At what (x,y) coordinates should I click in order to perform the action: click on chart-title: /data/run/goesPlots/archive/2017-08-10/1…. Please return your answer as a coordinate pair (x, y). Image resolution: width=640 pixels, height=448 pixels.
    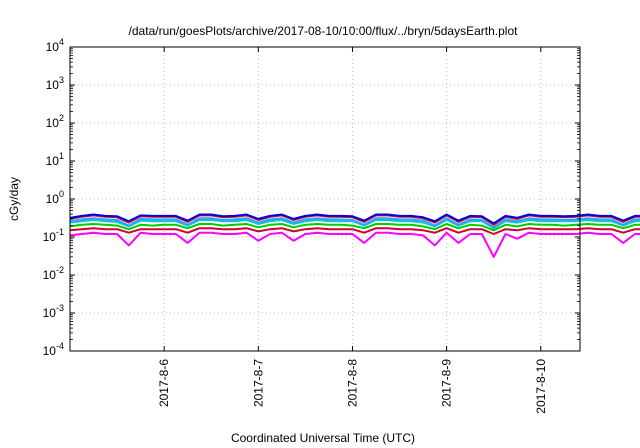
    Looking at the image, I should click on (324, 31).